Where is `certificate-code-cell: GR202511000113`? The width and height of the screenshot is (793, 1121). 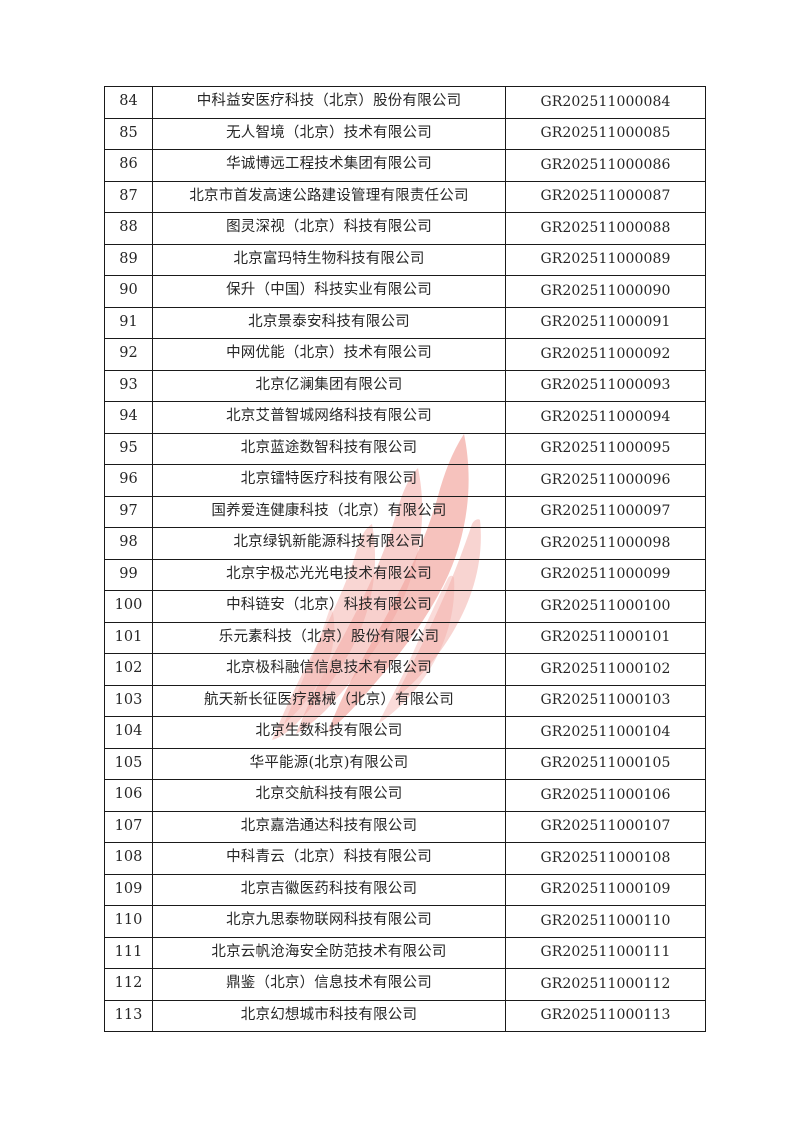
certificate-code-cell: GR202511000113 is located at coordinates (605, 1015).